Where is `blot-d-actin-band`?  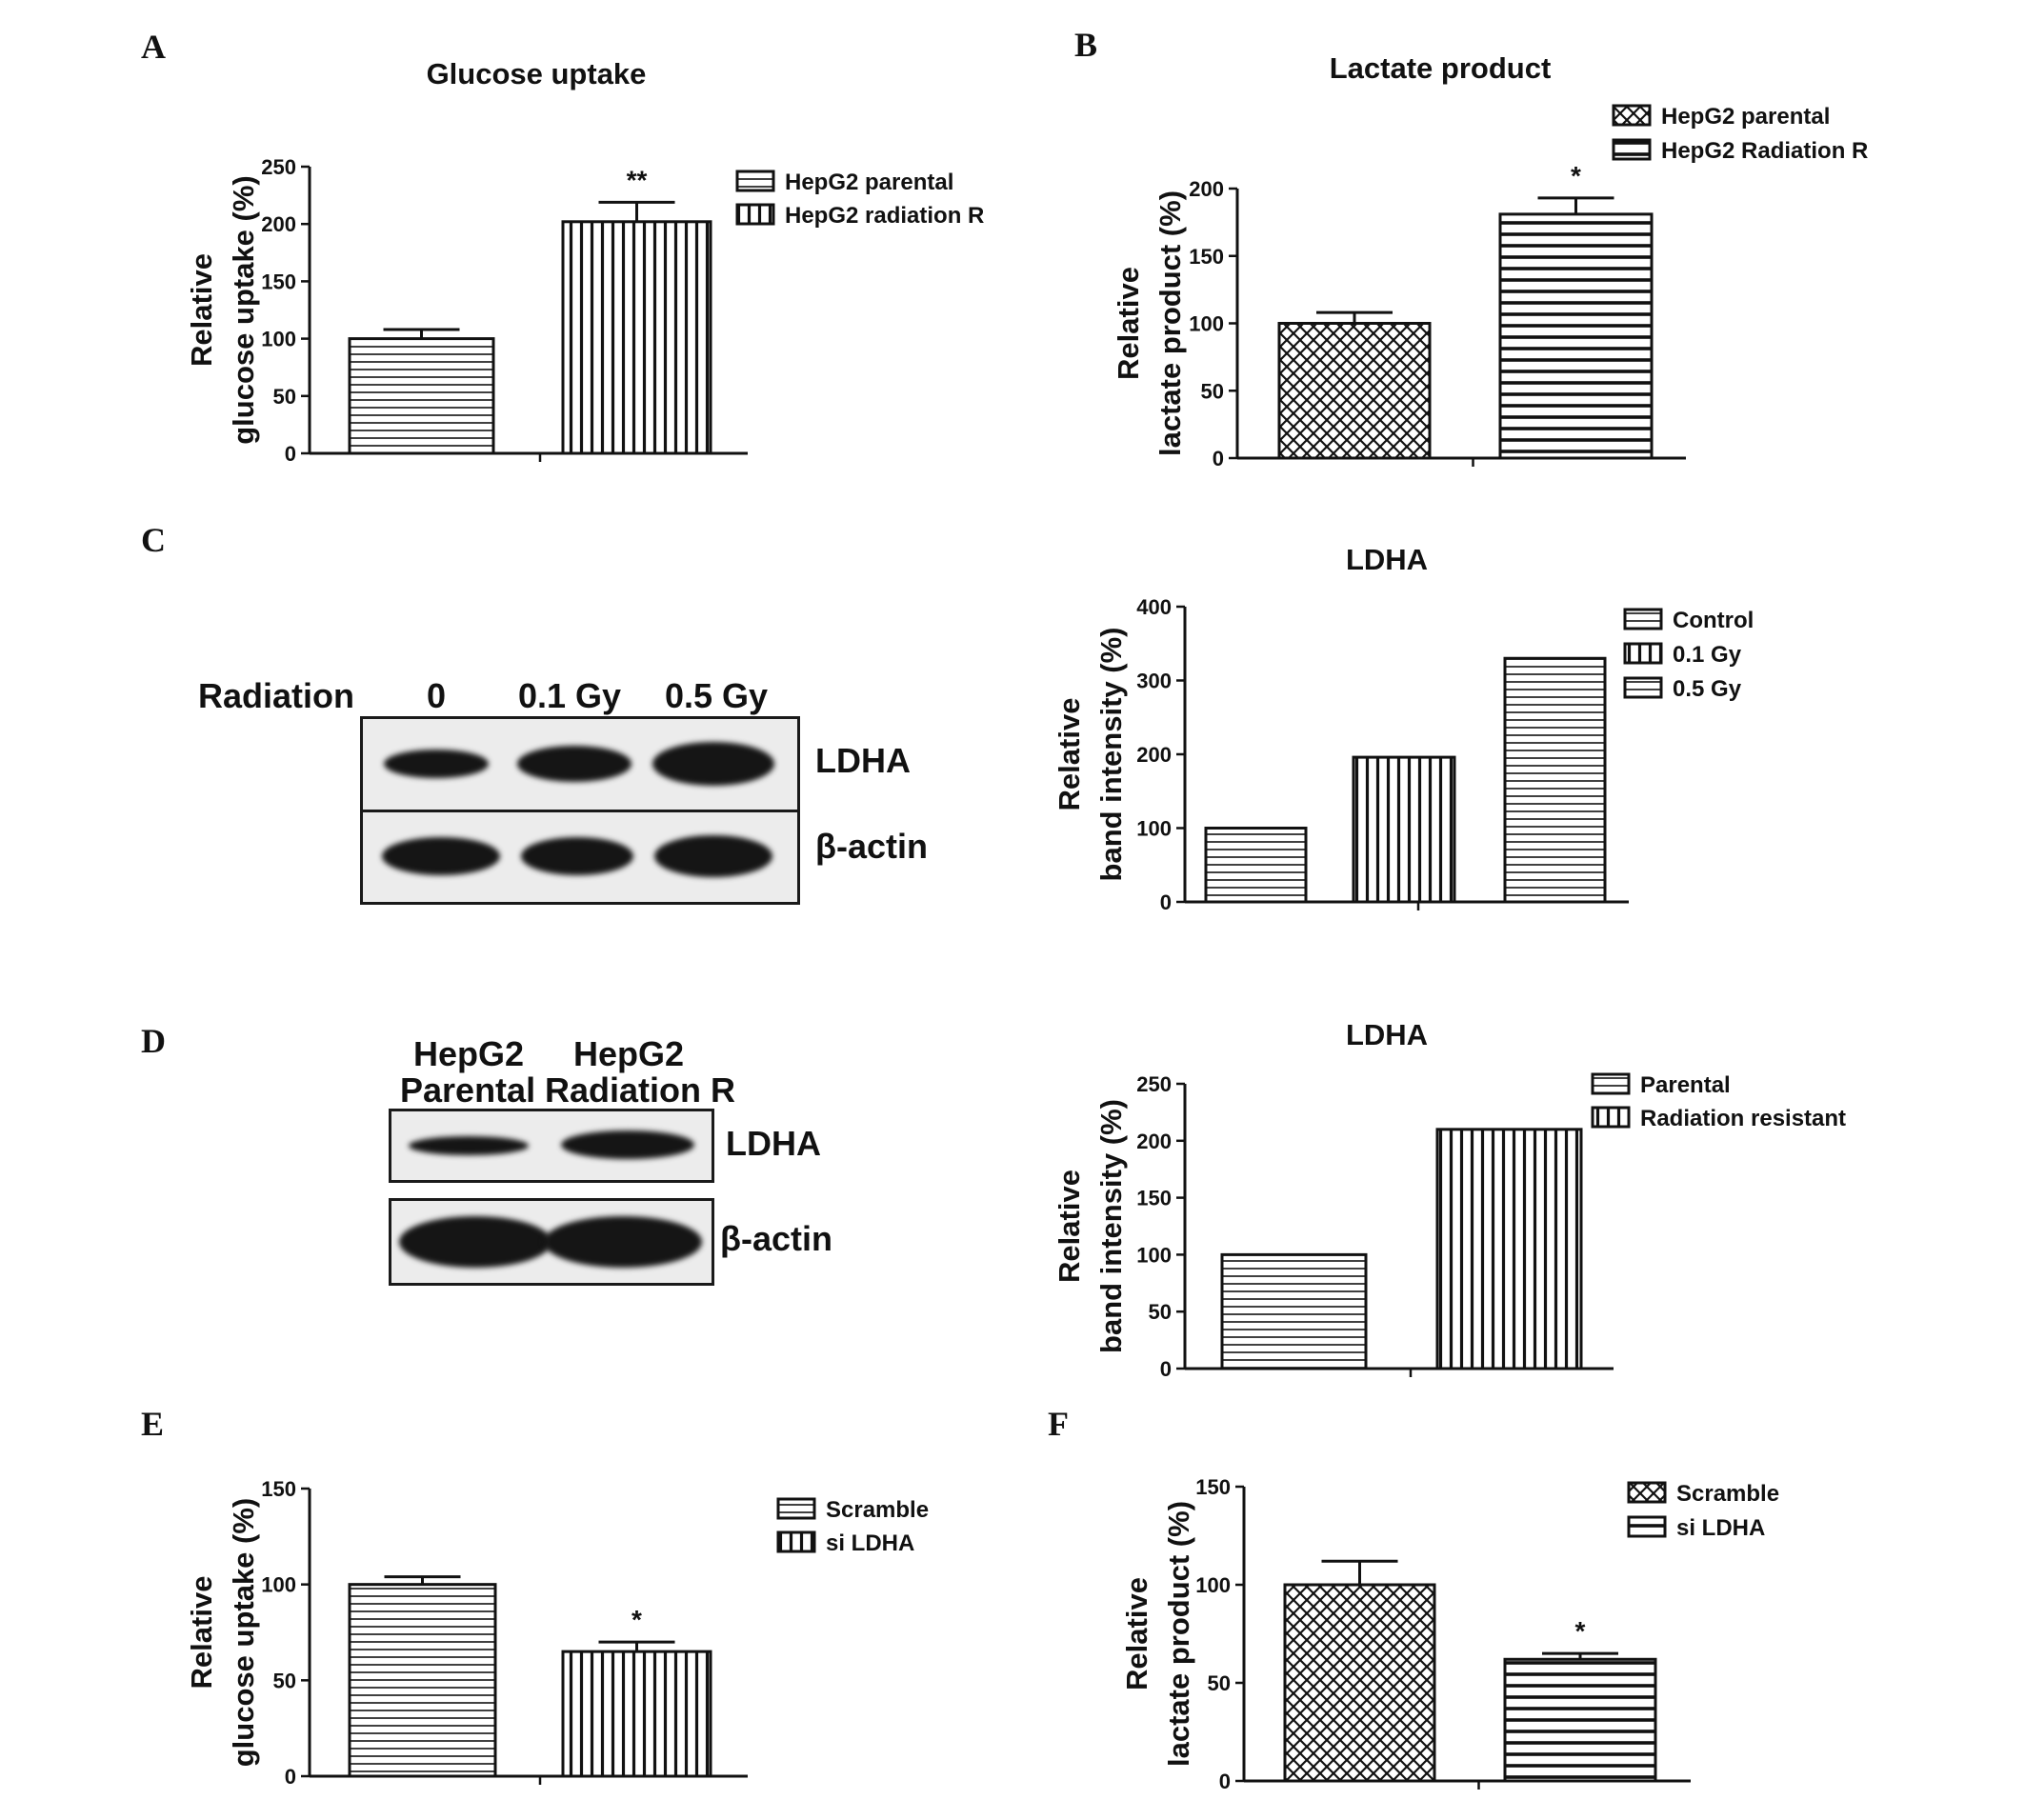 blot-d-actin-band is located at coordinates (475, 1242).